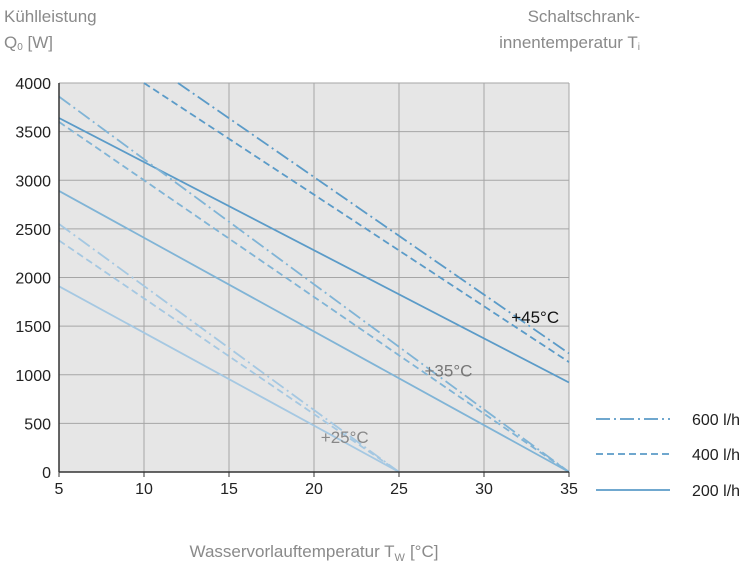 The image size is (750, 566). What do you see at coordinates (144, 489) in the screenshot?
I see `x-tick-label: 10` at bounding box center [144, 489].